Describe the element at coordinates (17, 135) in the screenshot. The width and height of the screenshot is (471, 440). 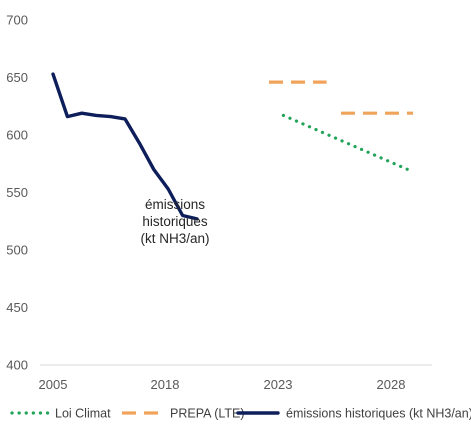
I see `y-tick-label: 600` at that location.